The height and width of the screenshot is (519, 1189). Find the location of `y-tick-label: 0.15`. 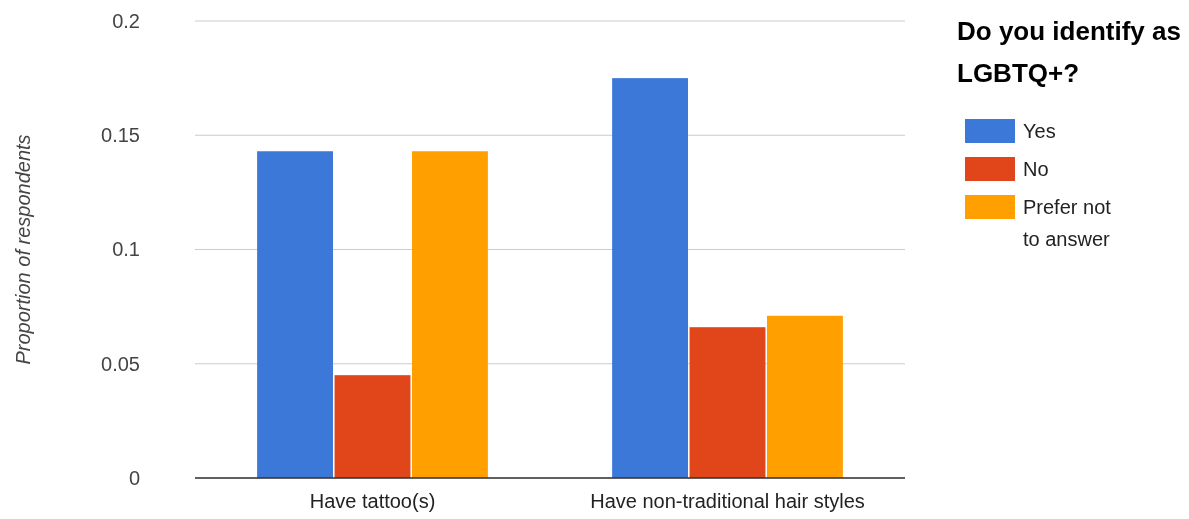

y-tick-label: 0.15 is located at coordinates (120, 135).